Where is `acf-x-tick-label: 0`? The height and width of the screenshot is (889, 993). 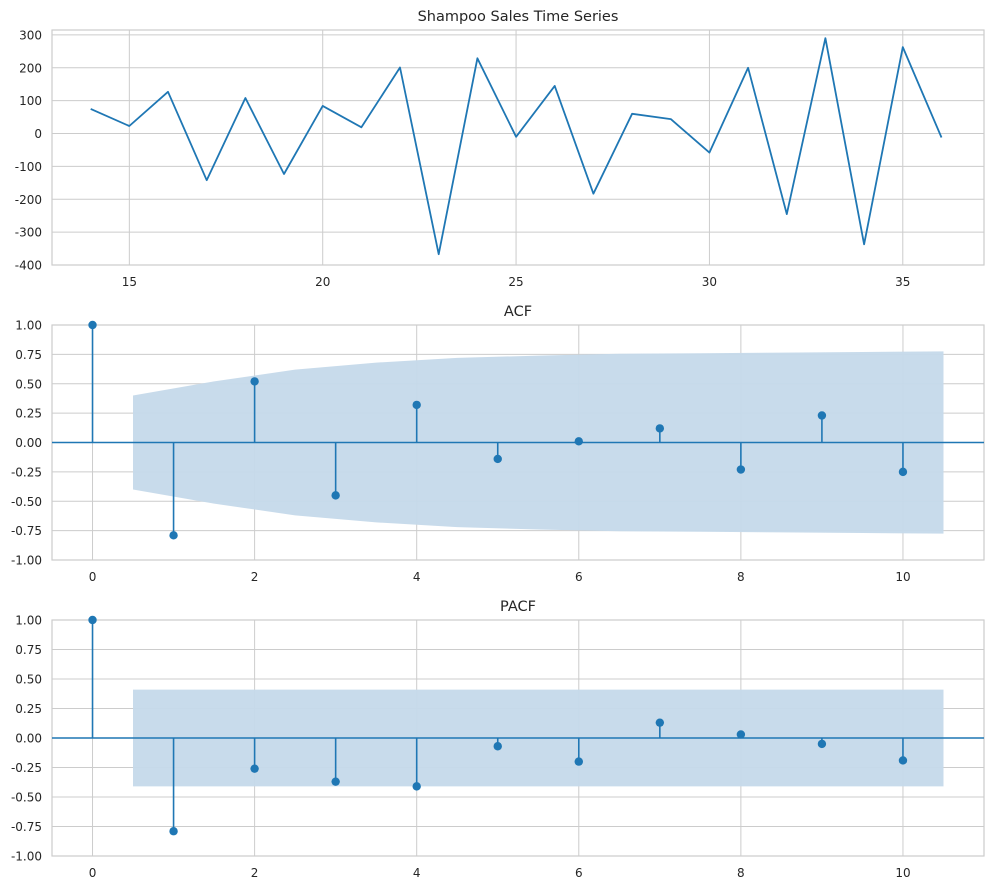 acf-x-tick-label: 0 is located at coordinates (93, 577).